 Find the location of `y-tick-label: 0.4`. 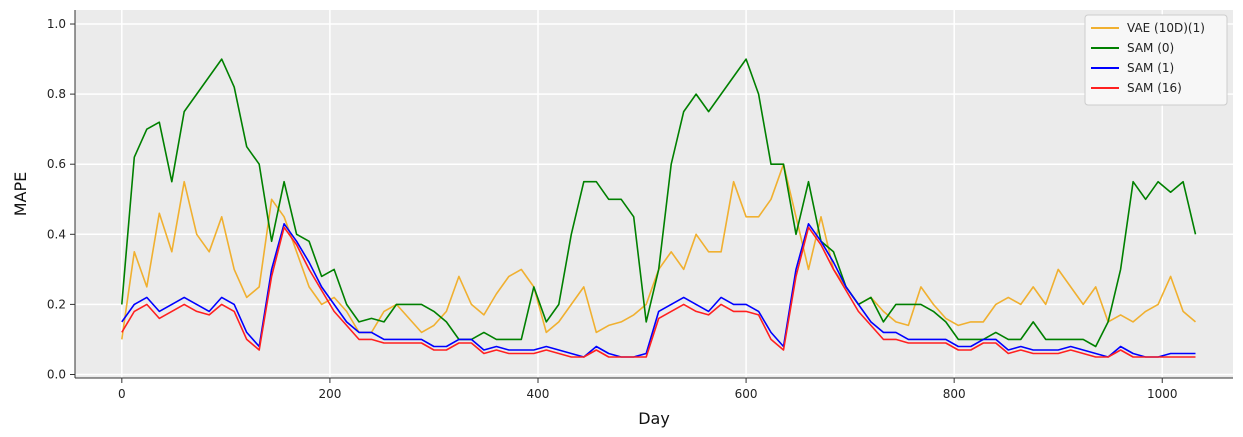

y-tick-label: 0.4 is located at coordinates (56, 234).